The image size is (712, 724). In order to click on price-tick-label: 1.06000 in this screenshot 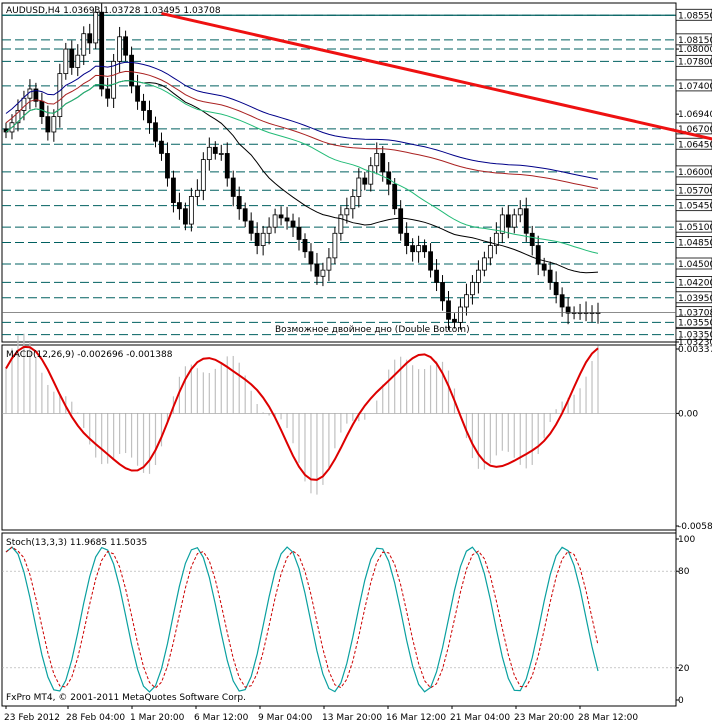, I will do `click(695, 173)`.